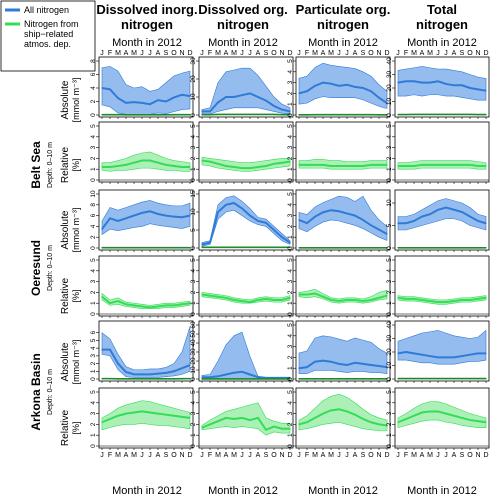  Describe the element at coordinates (290, 357) in the screenshot. I see `y-tick-label: 2` at that location.